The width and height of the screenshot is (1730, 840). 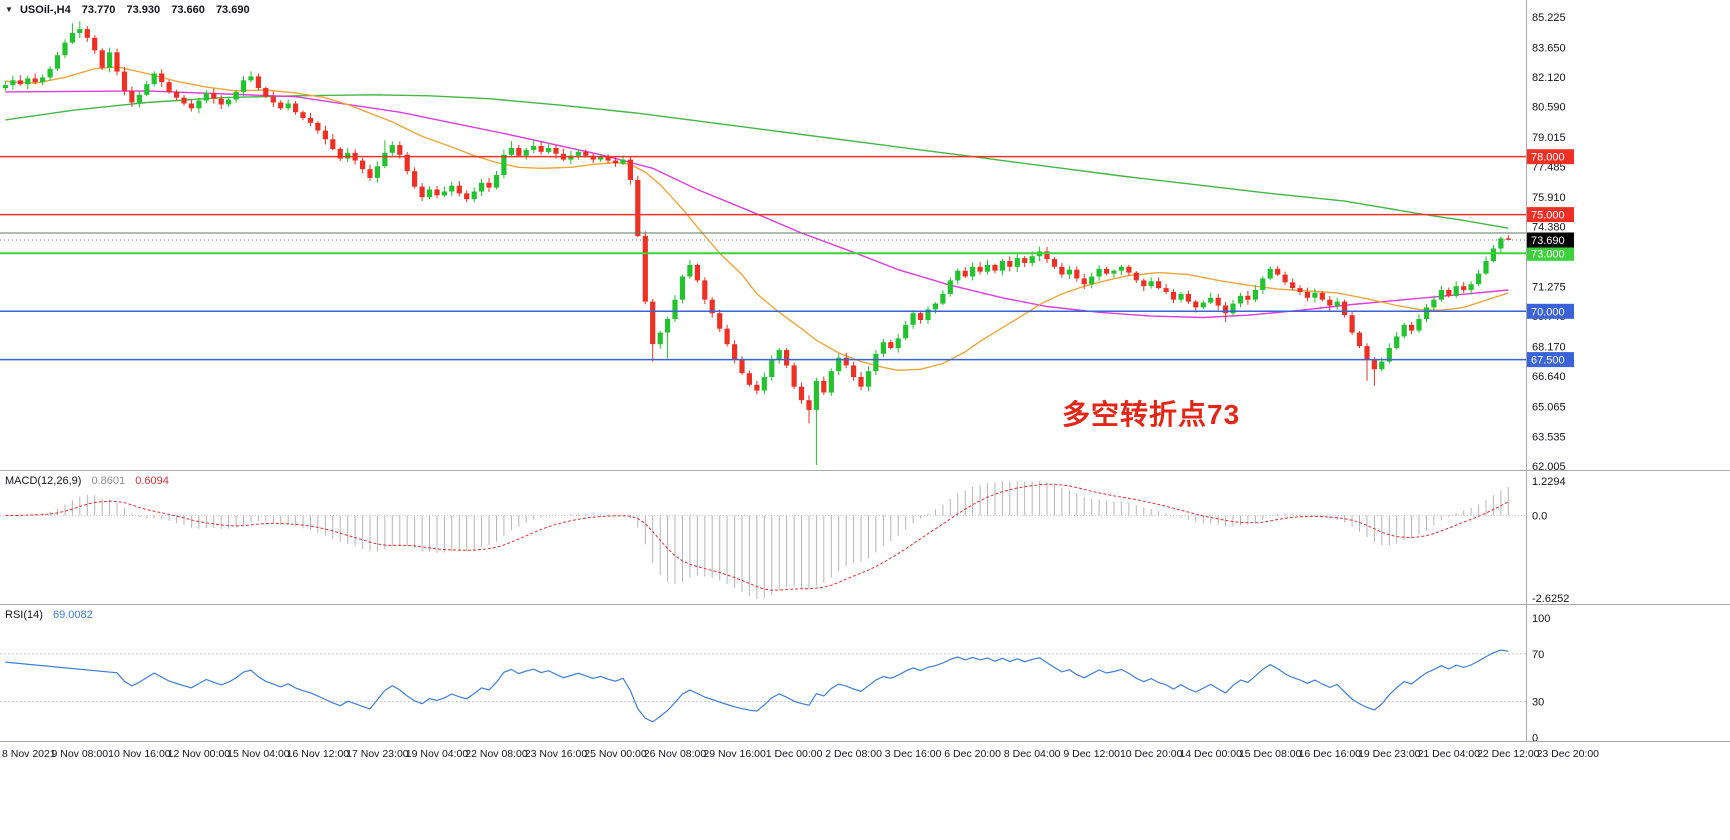 I want to click on ohlc-open: 73.770, so click(x=98, y=10).